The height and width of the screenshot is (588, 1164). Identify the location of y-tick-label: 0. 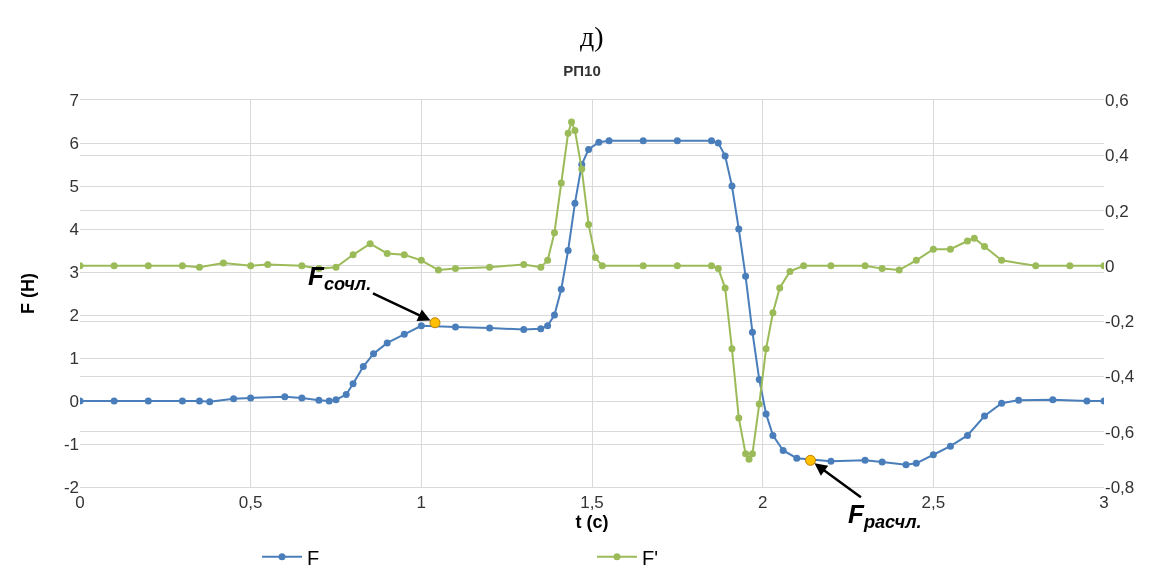
(74, 401).